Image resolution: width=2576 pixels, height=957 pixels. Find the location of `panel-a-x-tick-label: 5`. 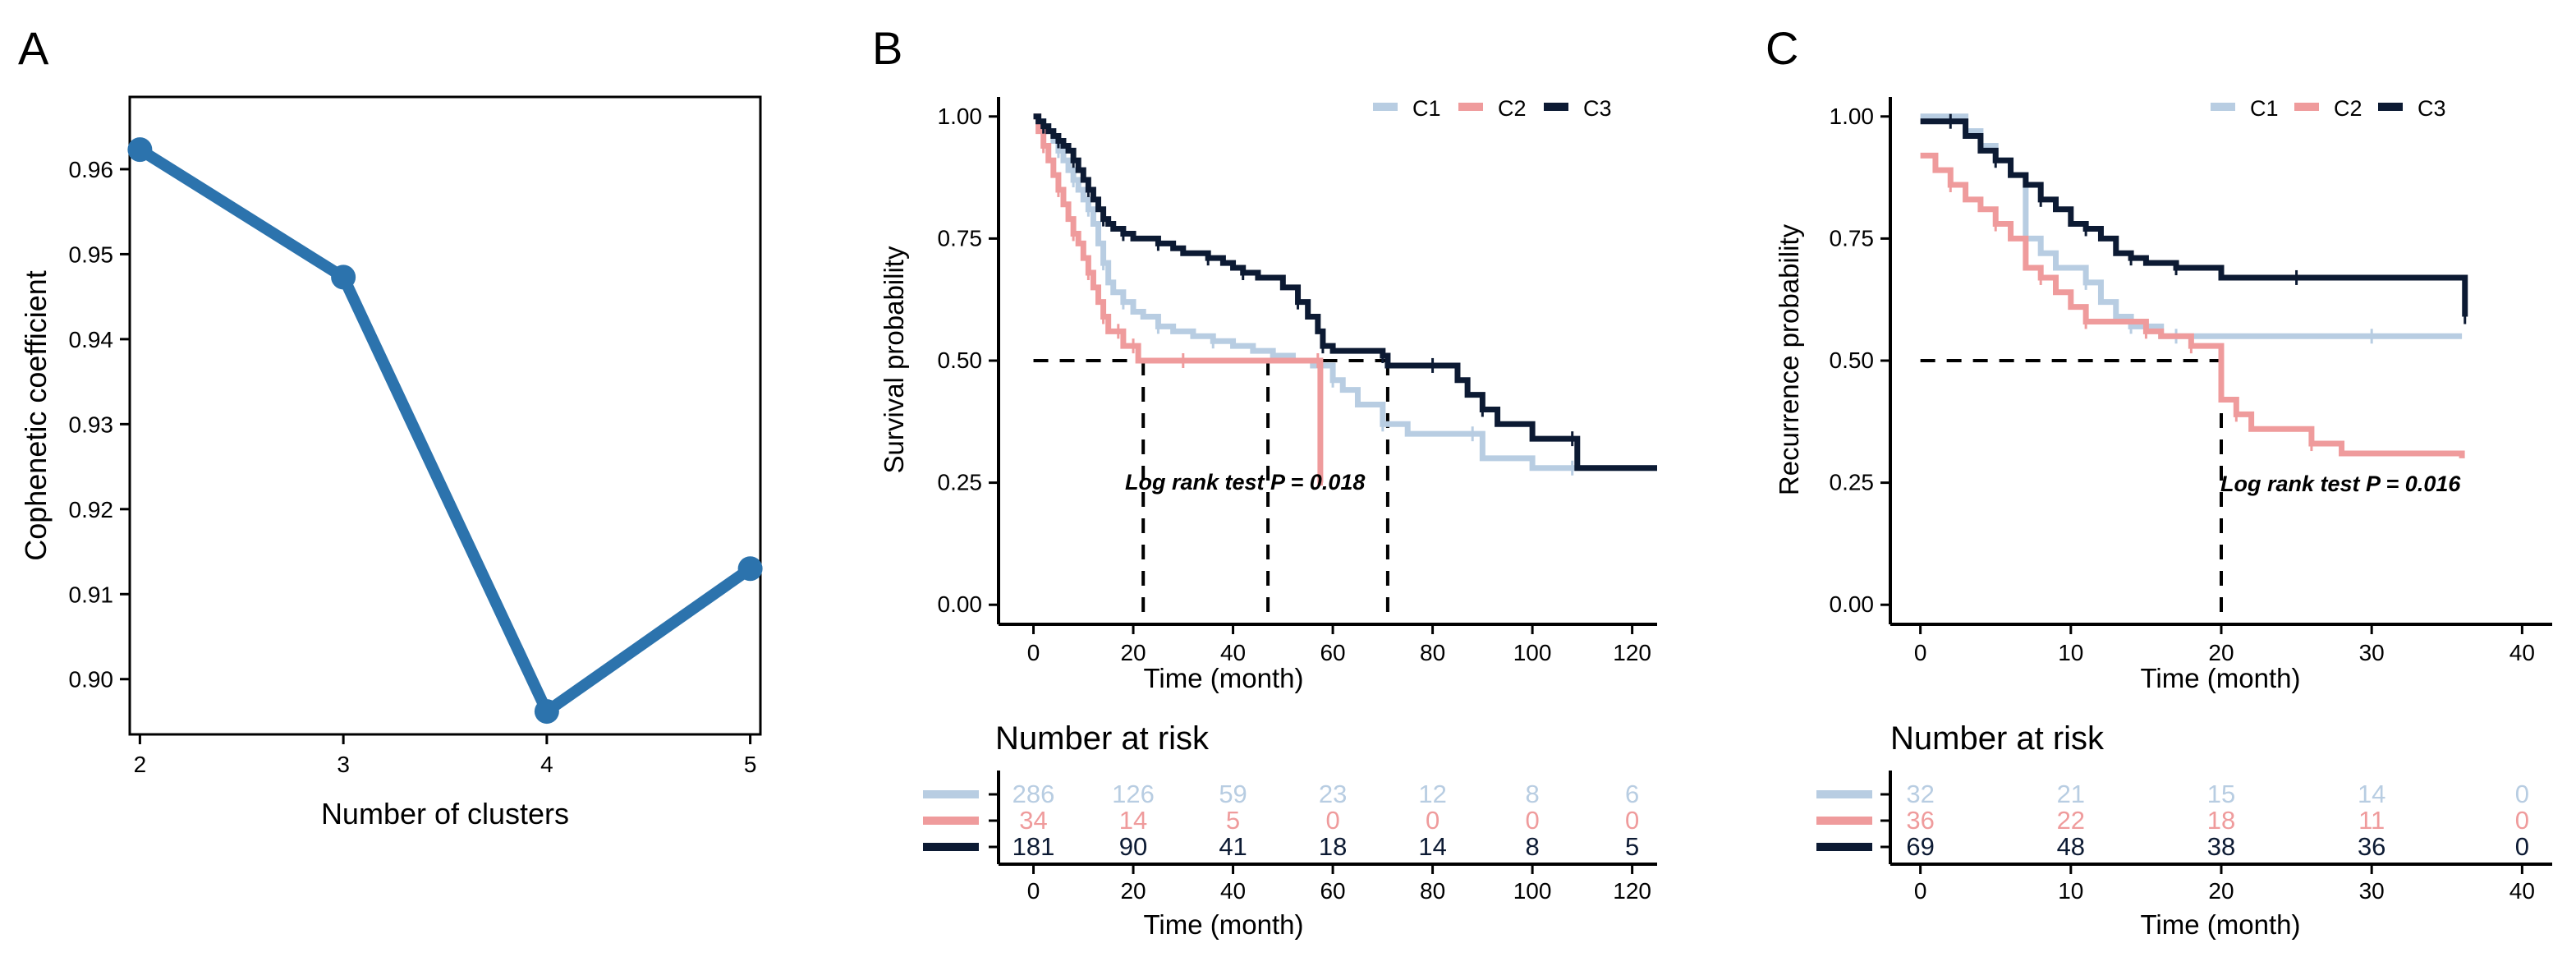

panel-a-x-tick-label: 5 is located at coordinates (750, 765).